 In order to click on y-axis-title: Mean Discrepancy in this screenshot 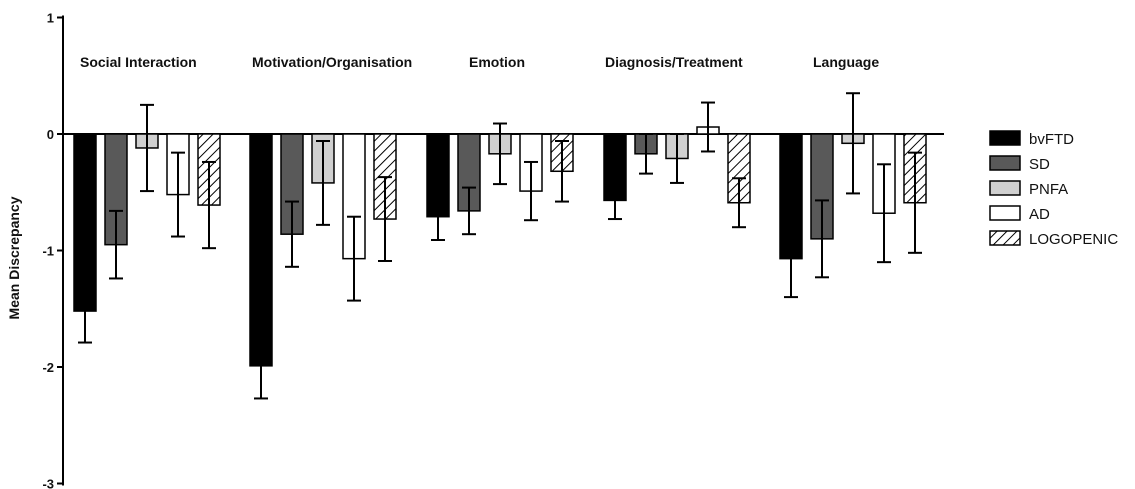, I will do `click(14, 257)`.